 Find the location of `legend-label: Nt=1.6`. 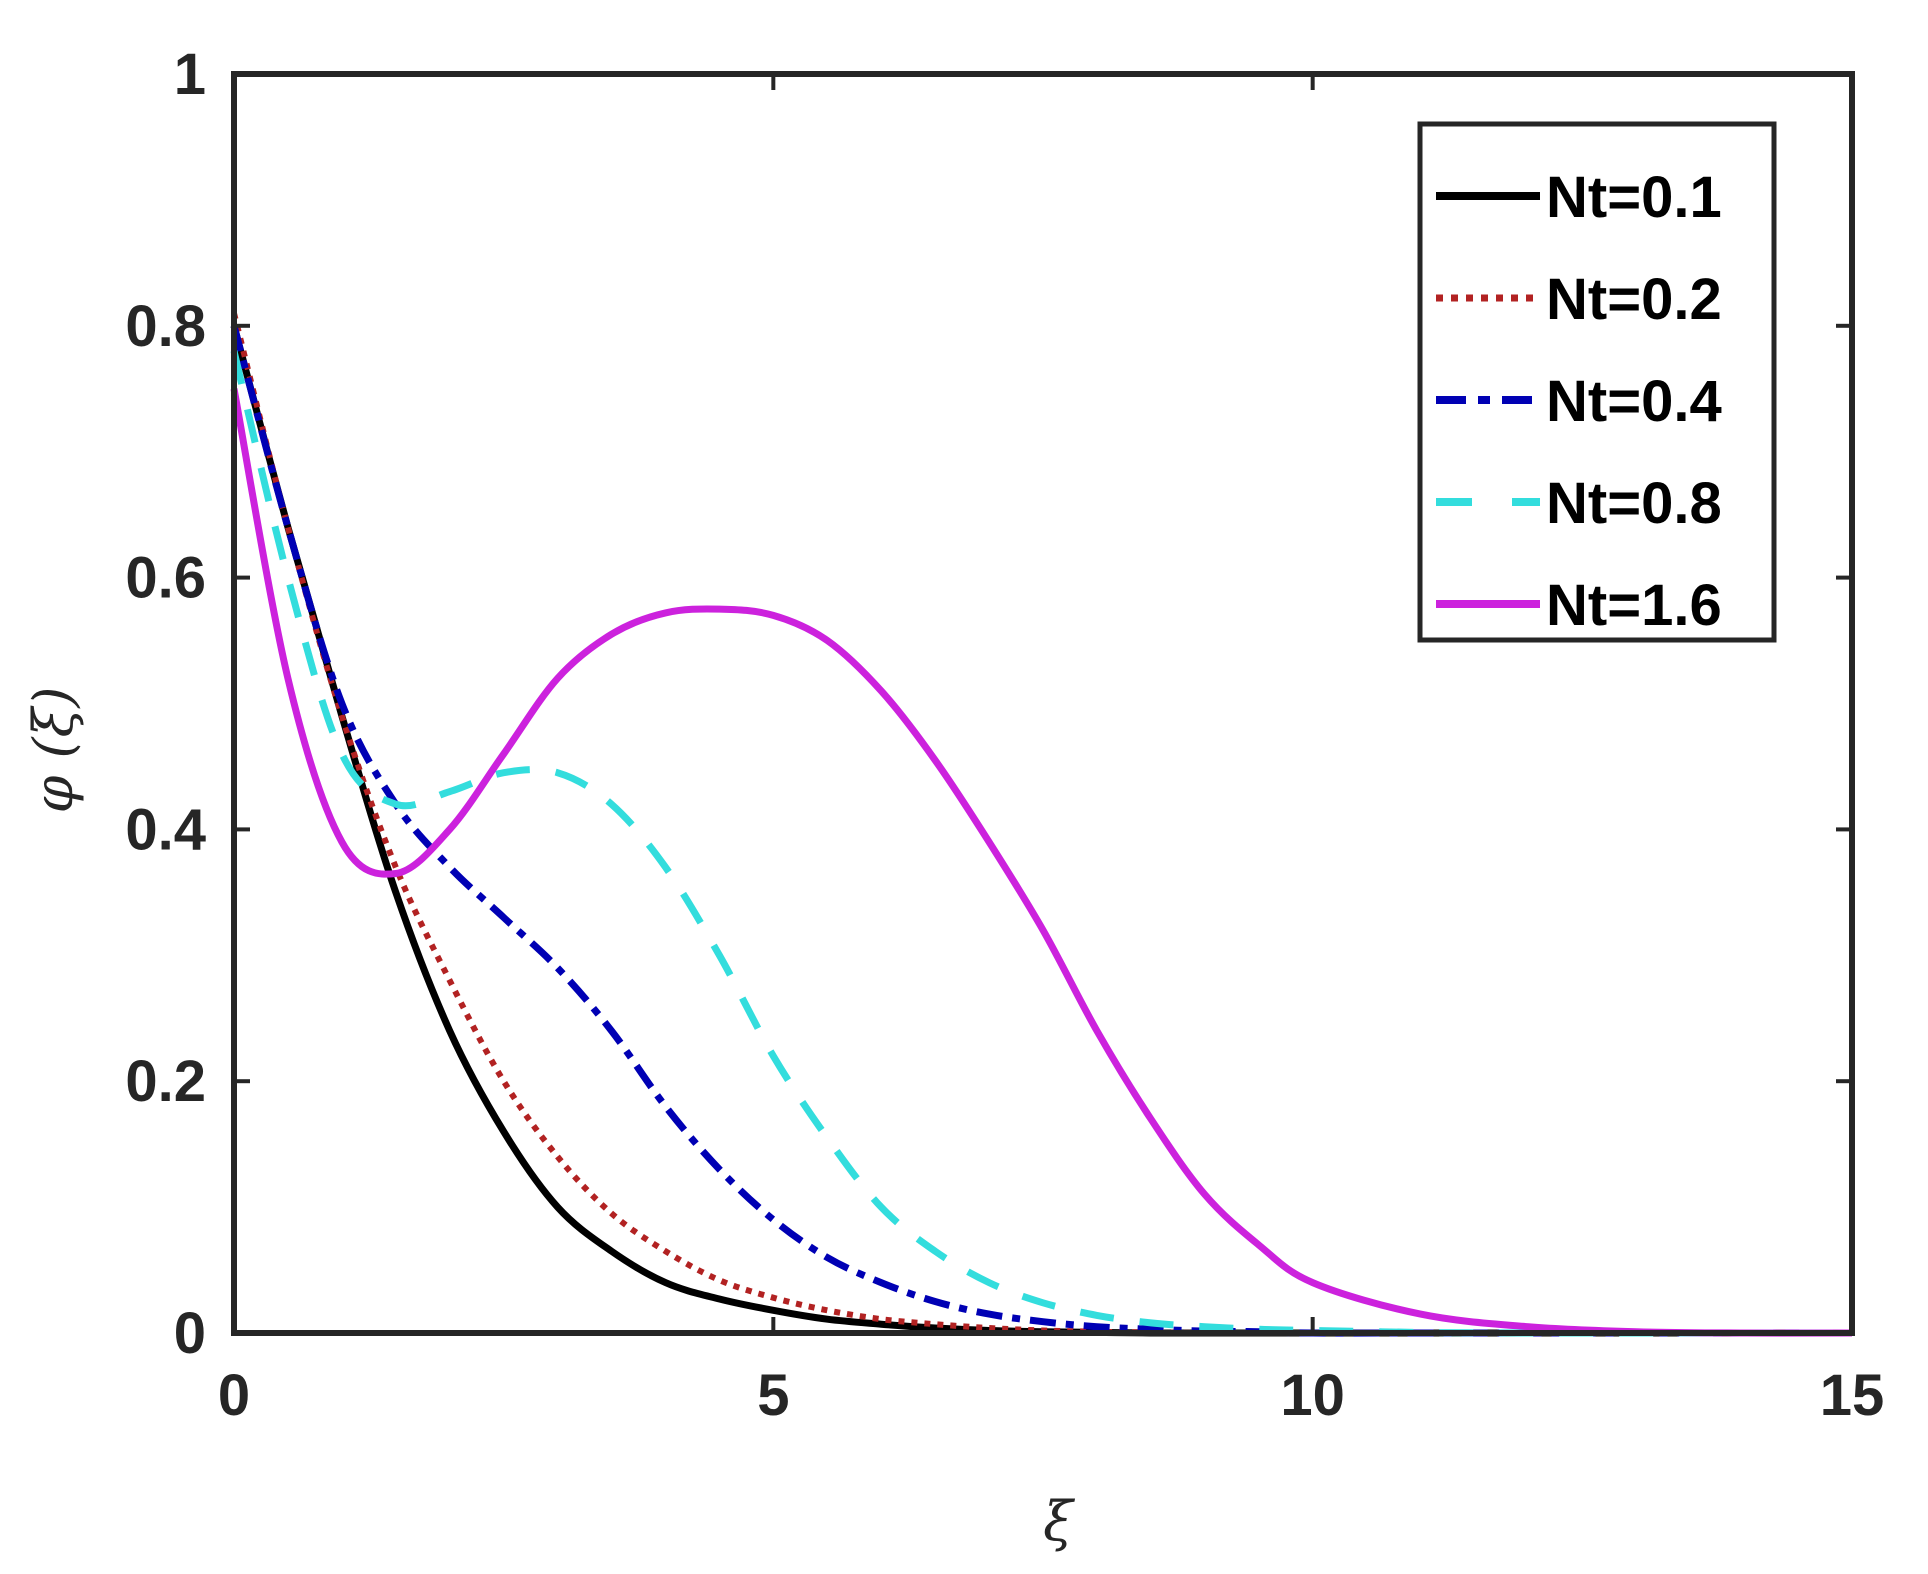

legend-label: Nt=1.6 is located at coordinates (1634, 605).